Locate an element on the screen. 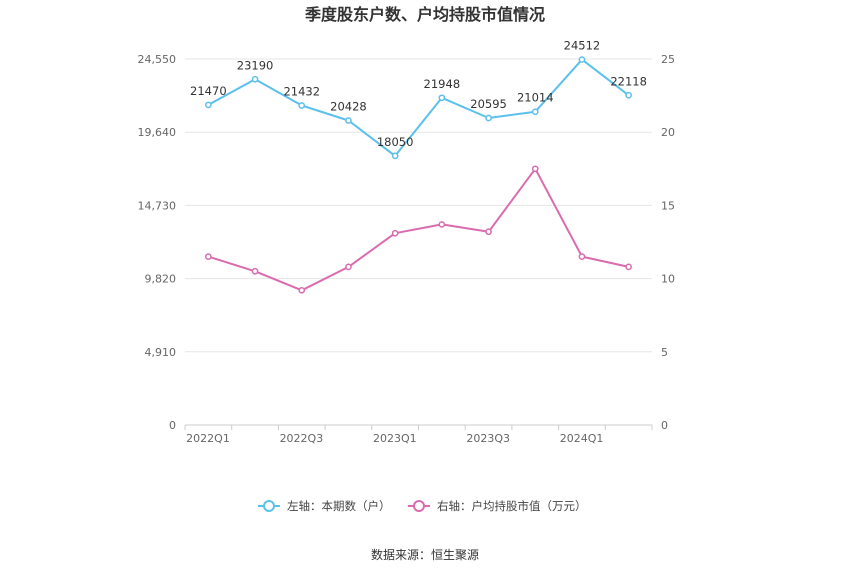 The image size is (850, 575). legend-label: 左轴：本期数（户） is located at coordinates (339, 506).